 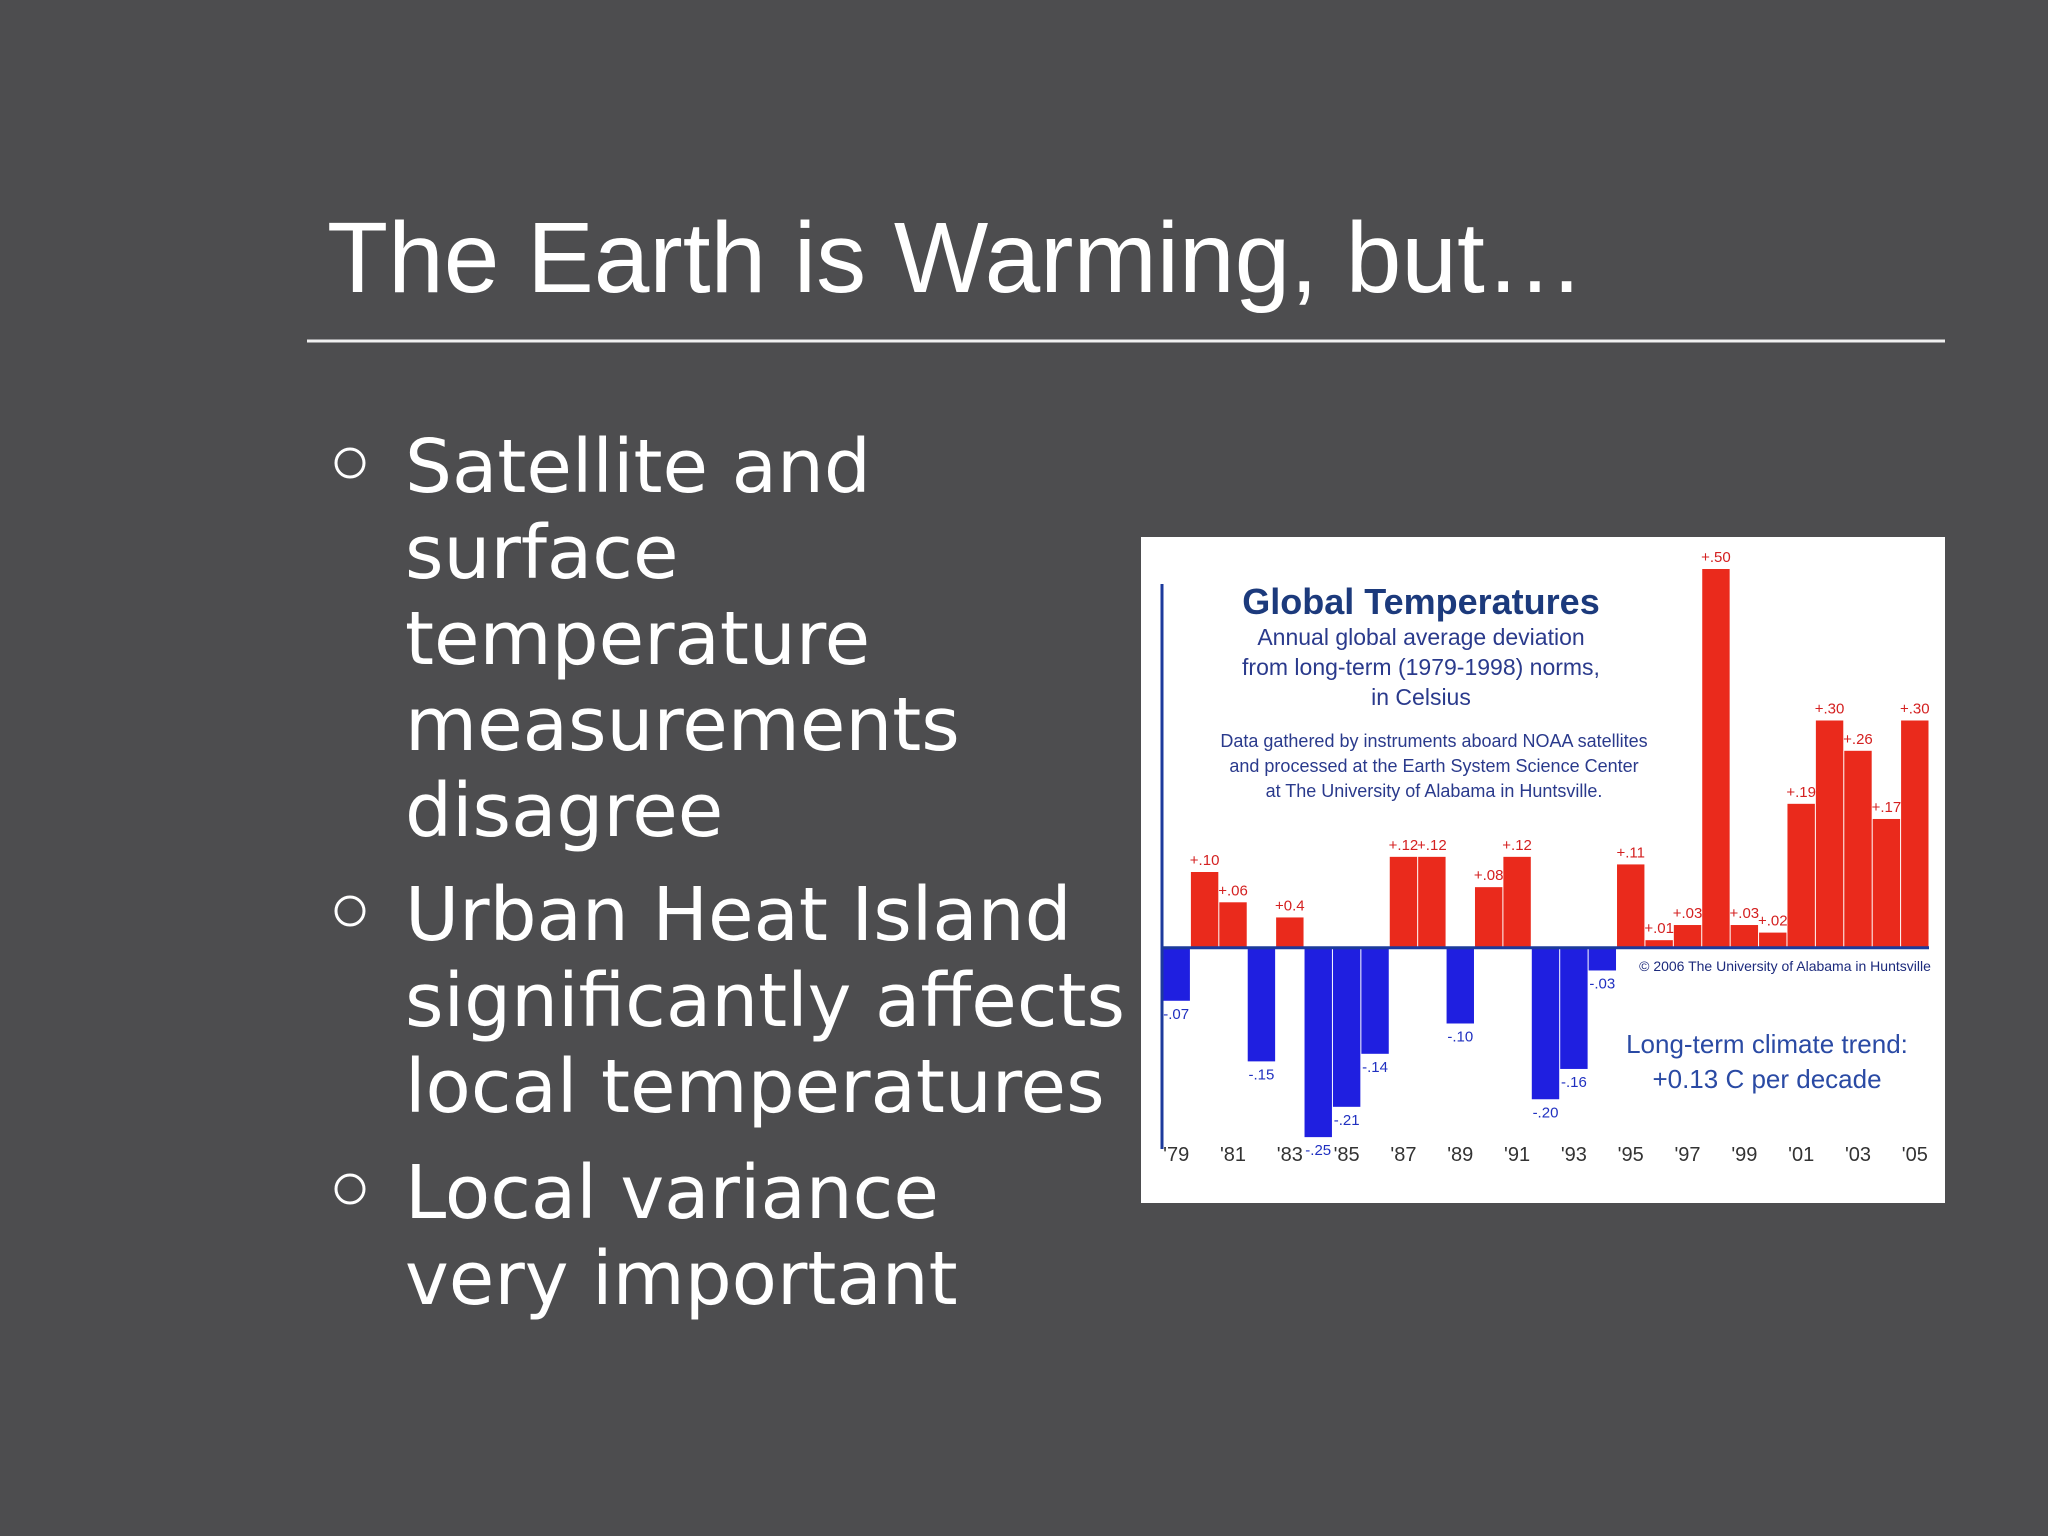 I want to click on x-tick-label: '99, so click(x=1744, y=1155).